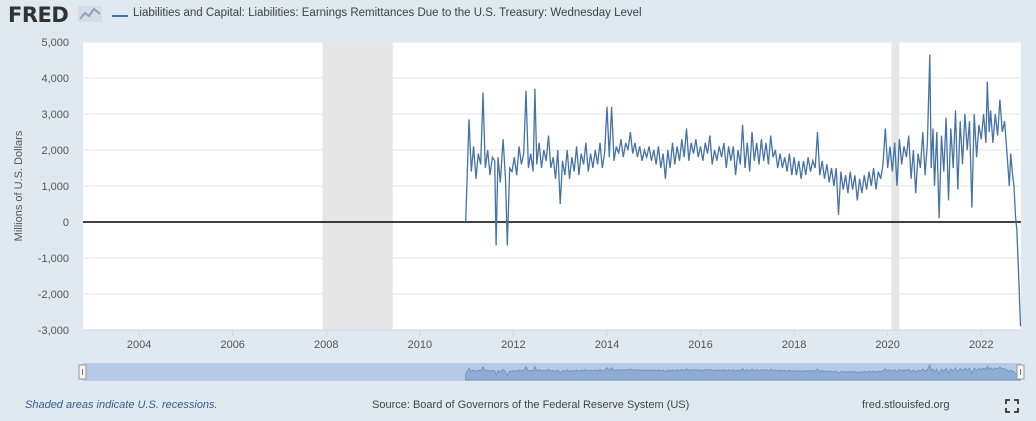  What do you see at coordinates (120, 16) in the screenshot?
I see `legend-swatch` at bounding box center [120, 16].